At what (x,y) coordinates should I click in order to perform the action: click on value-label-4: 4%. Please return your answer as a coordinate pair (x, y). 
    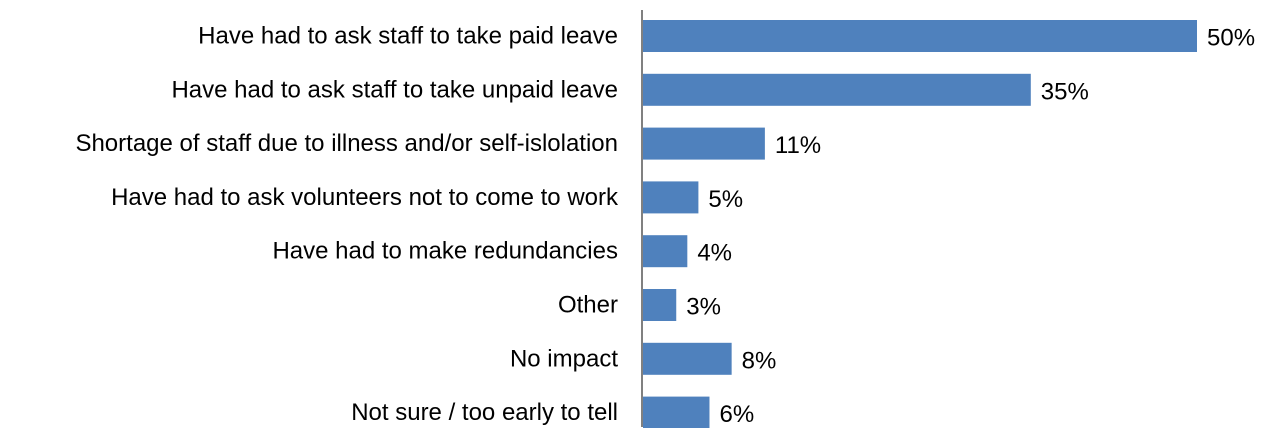
    Looking at the image, I should click on (714, 253).